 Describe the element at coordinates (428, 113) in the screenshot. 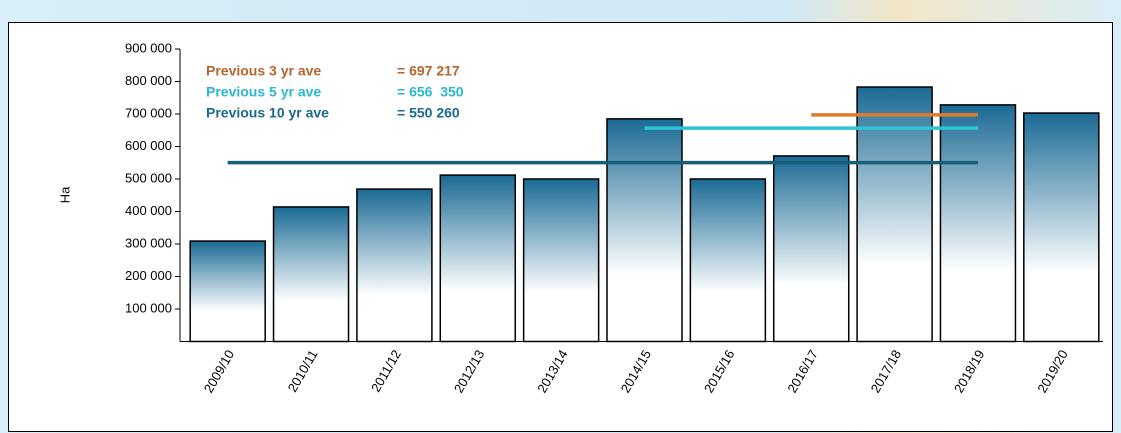

I see `legend-value: = 550 260` at that location.